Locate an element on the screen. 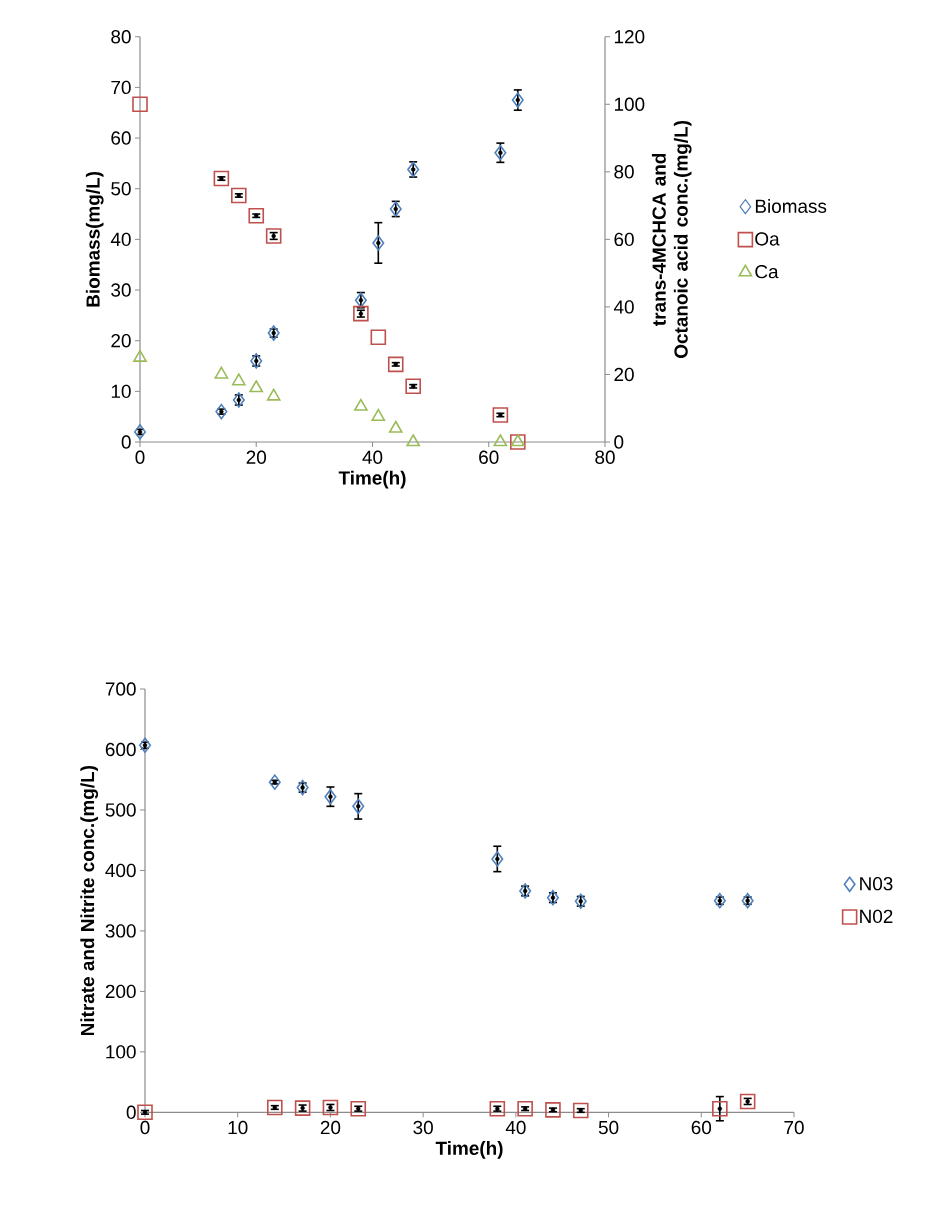  legend-label: N03 is located at coordinates (876, 883).